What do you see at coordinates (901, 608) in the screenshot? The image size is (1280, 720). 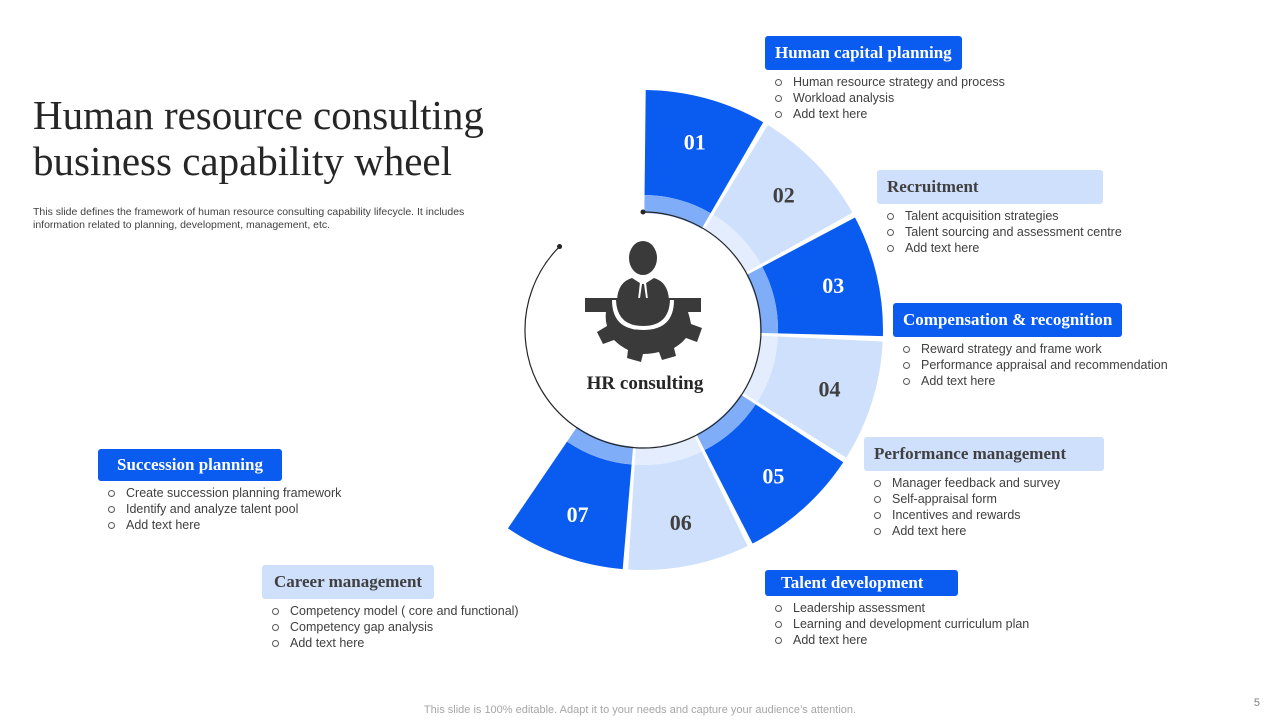 I see `section-item: Leadership assessment` at bounding box center [901, 608].